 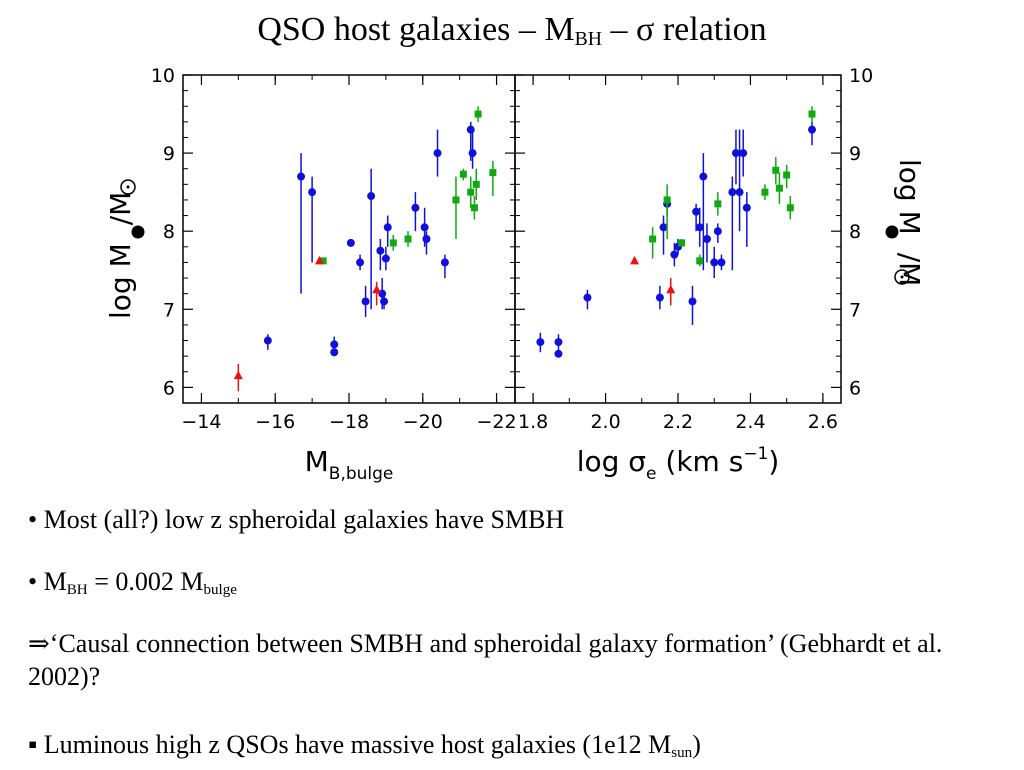 I want to click on x-tick-label: −18, so click(x=349, y=422).